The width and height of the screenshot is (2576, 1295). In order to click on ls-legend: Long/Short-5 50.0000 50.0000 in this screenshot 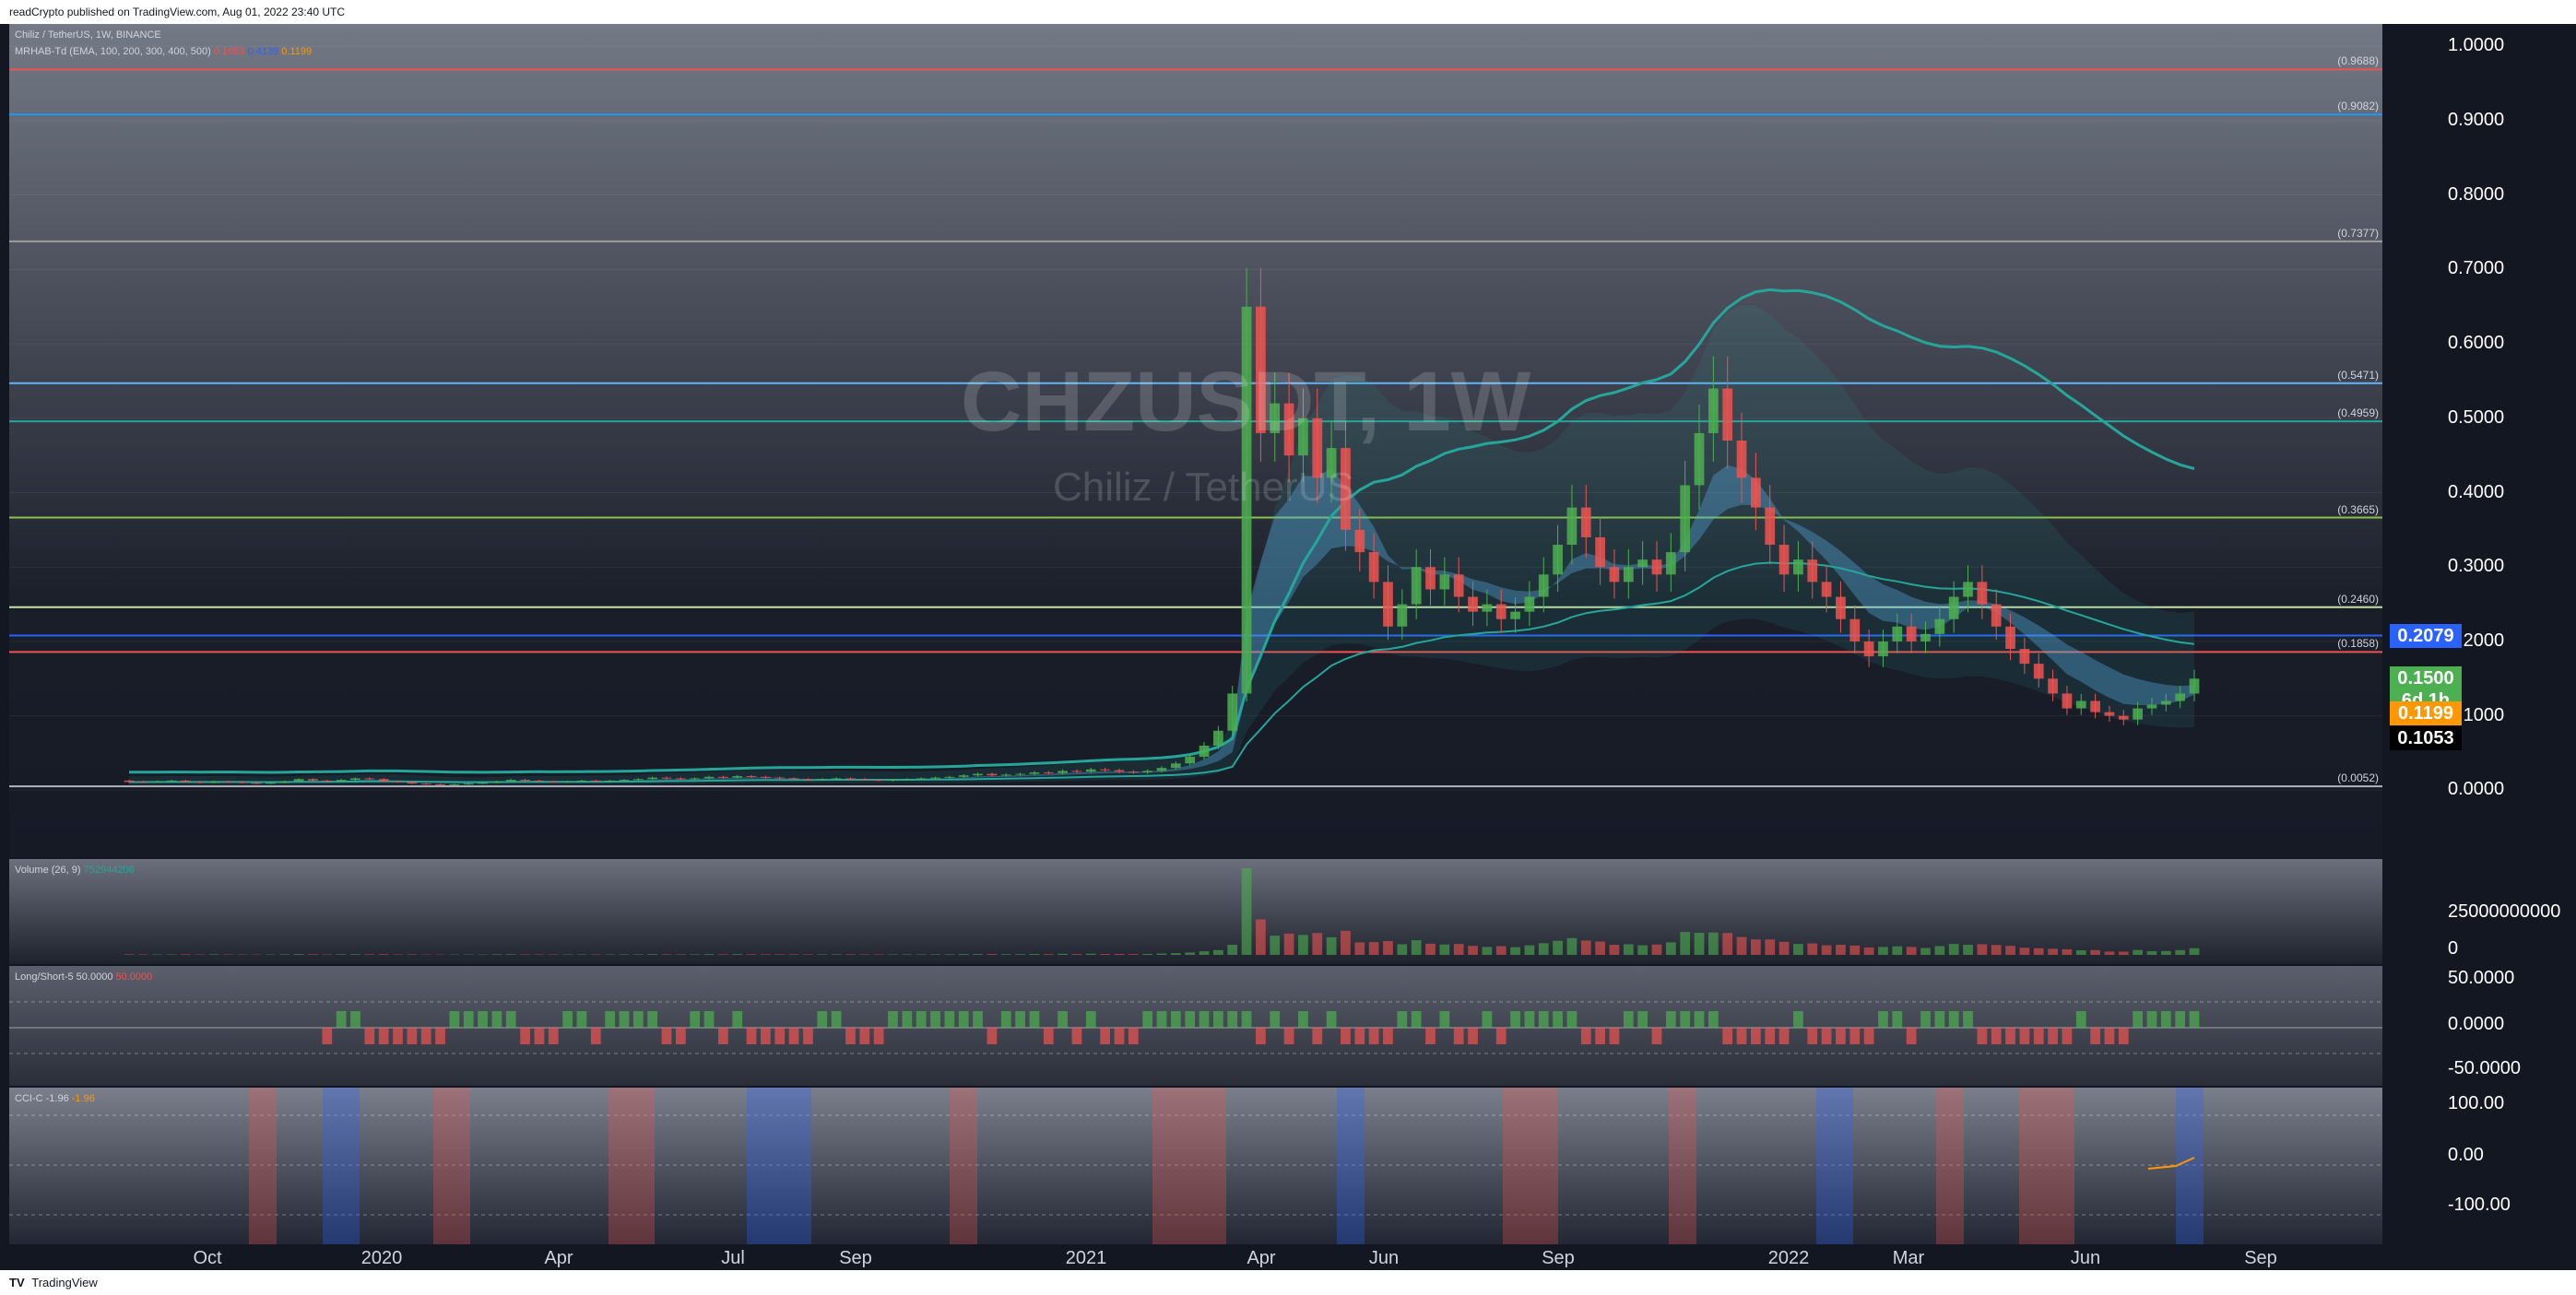, I will do `click(83, 977)`.